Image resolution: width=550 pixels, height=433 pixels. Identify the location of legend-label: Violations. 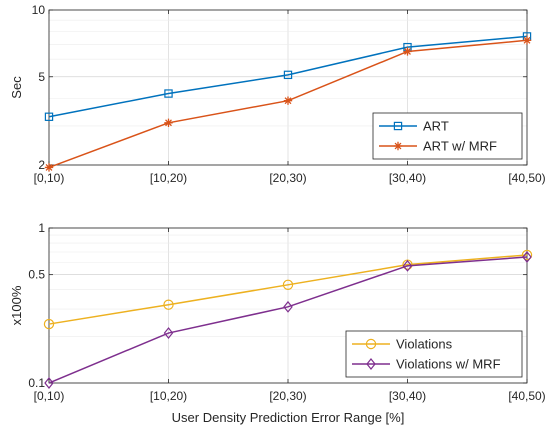
(424, 344).